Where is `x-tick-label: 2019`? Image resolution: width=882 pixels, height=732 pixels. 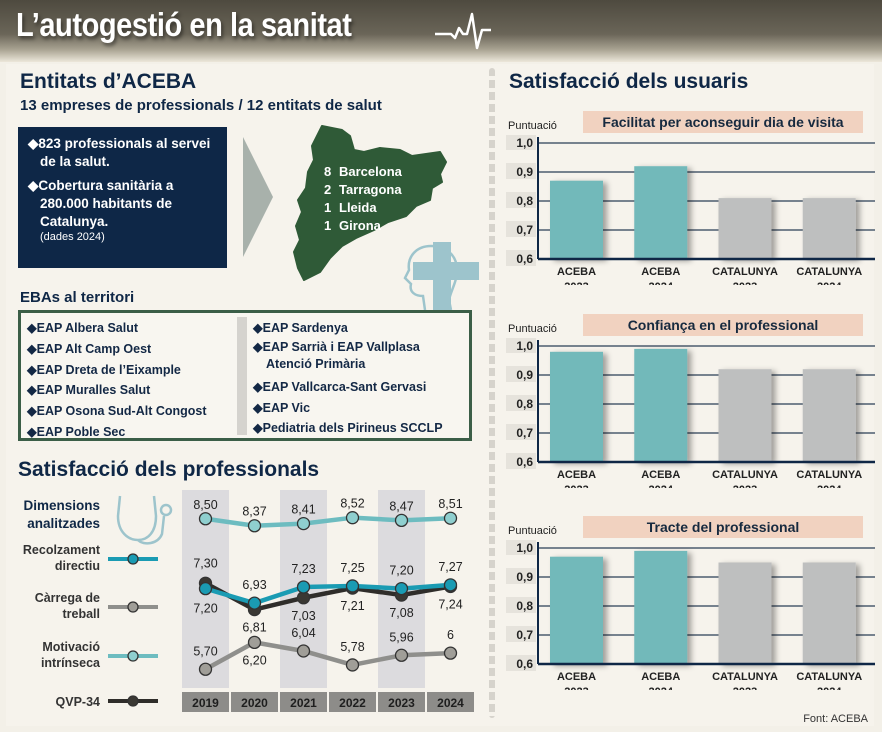 x-tick-label: 2019 is located at coordinates (205, 703).